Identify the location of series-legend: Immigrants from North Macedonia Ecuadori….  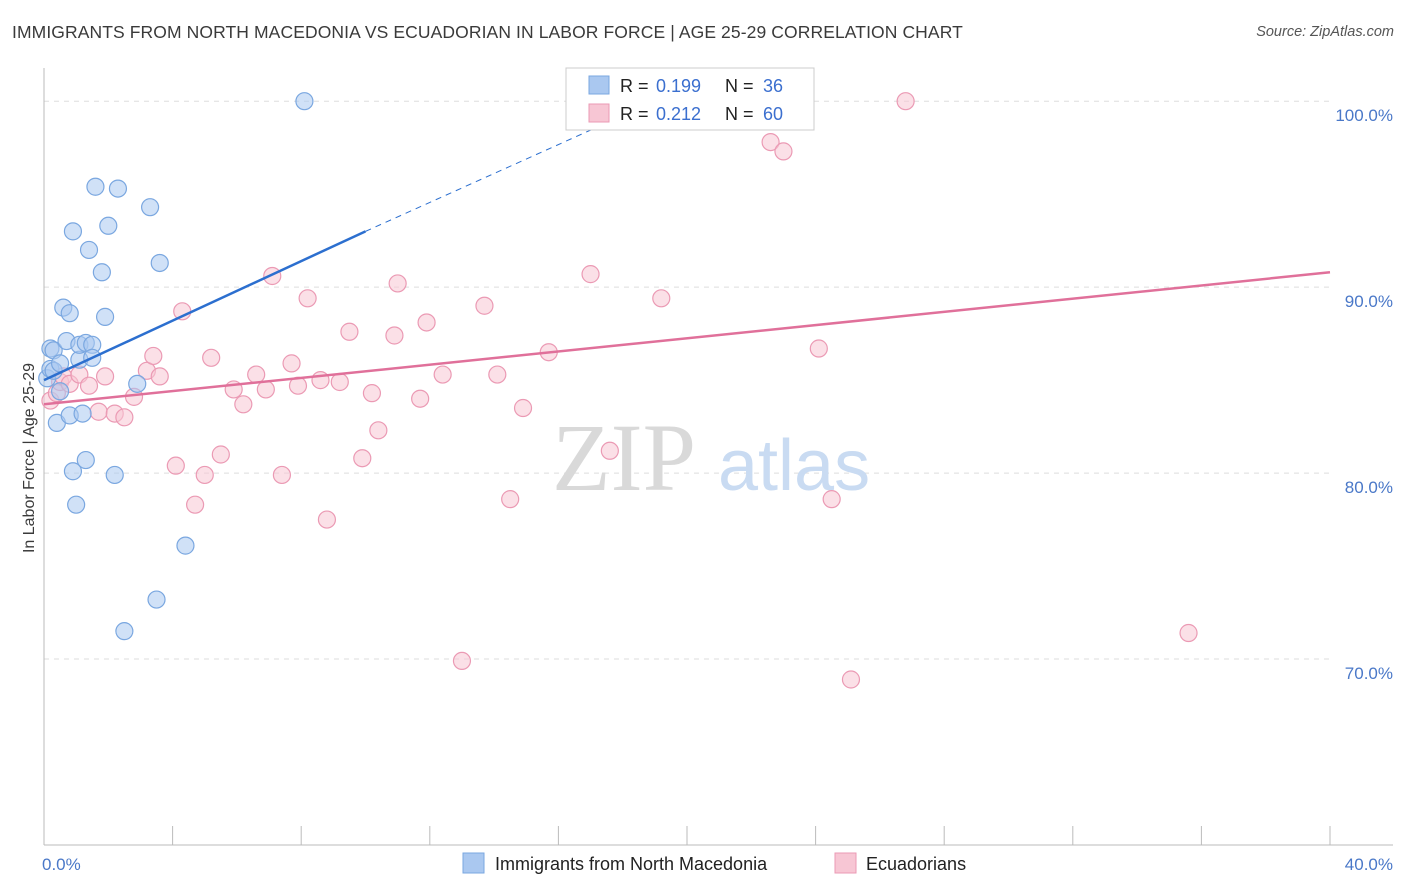
(714, 863).